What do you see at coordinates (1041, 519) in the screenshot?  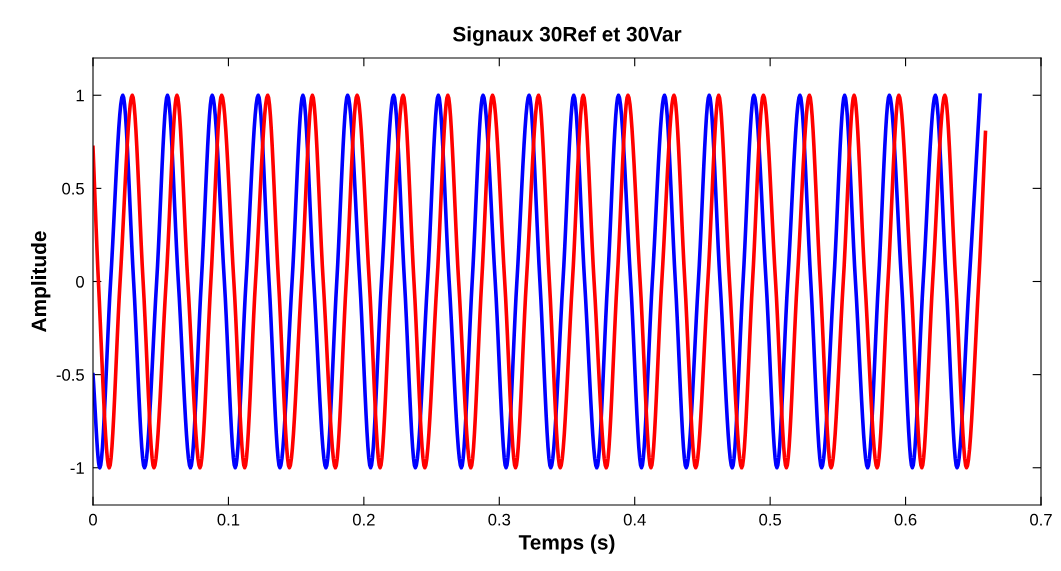 I see `x-tick-label: 0.7` at bounding box center [1041, 519].